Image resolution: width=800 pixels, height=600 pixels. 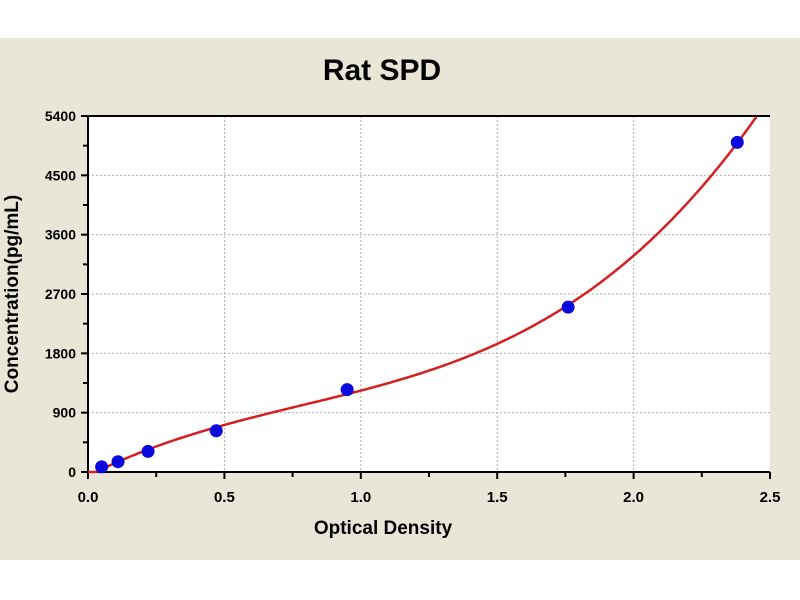 What do you see at coordinates (633, 497) in the screenshot?
I see `x-tick-label: 2.0` at bounding box center [633, 497].